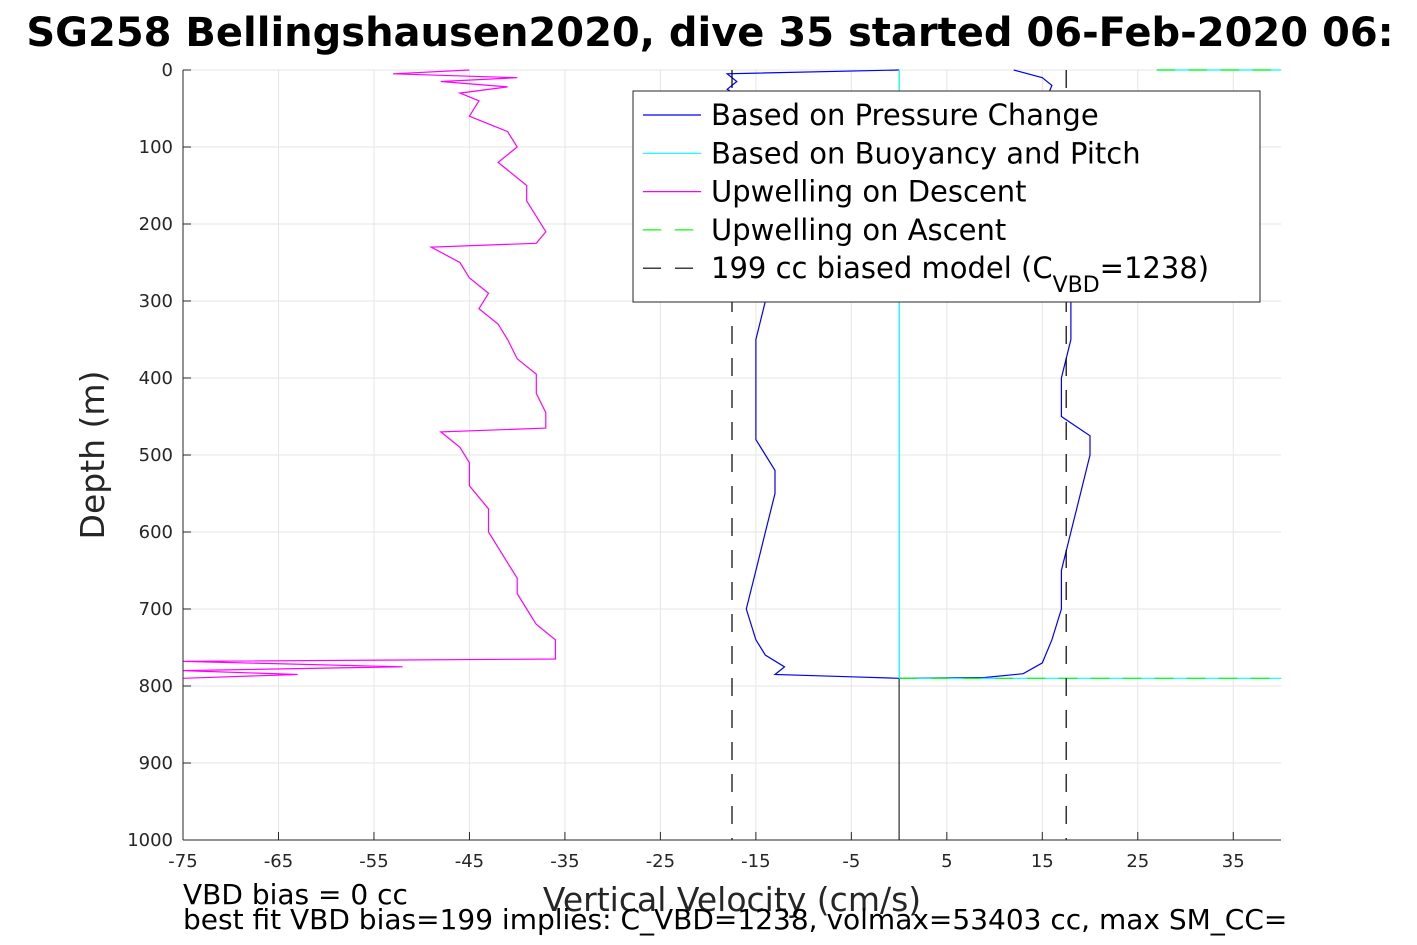 This screenshot has width=1417, height=945. What do you see at coordinates (92, 455) in the screenshot?
I see `y-axis-label: Depth (m)` at bounding box center [92, 455].